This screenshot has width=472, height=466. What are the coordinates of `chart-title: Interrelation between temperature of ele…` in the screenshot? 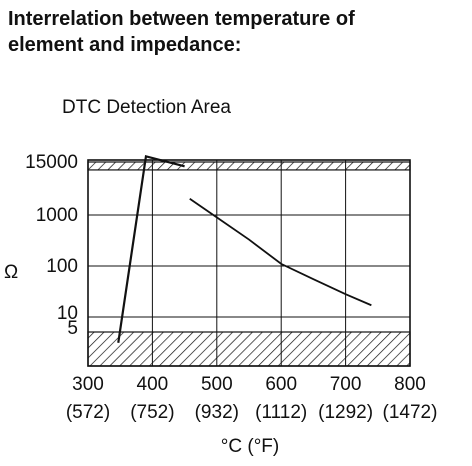 It's located at (181, 32).